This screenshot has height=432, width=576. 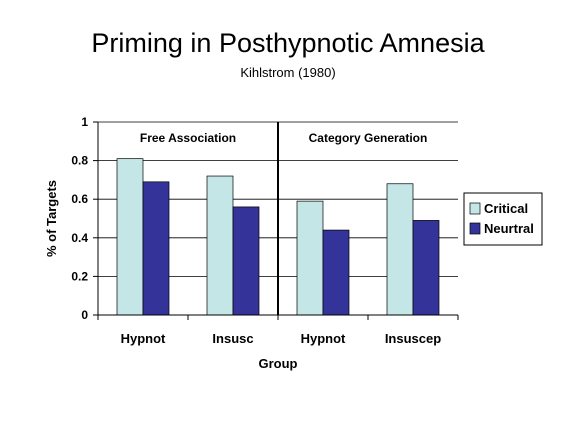 I want to click on y-tick-label: 0.6, so click(x=79, y=199).